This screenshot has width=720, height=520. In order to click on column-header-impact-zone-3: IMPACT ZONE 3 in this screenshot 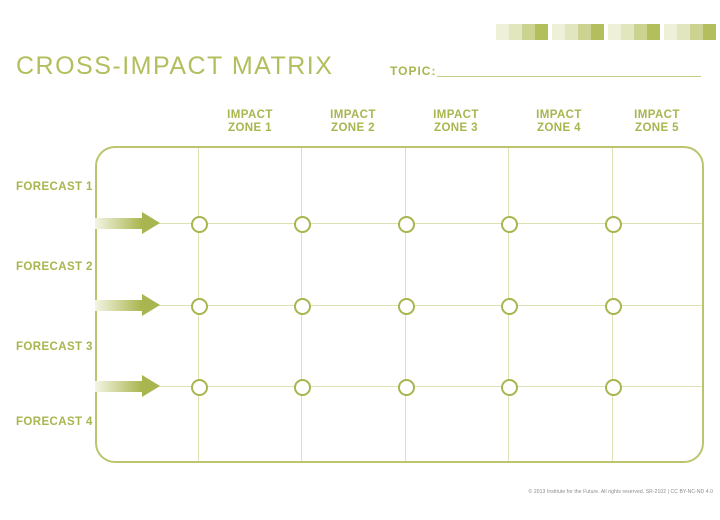, I will do `click(456, 122)`.